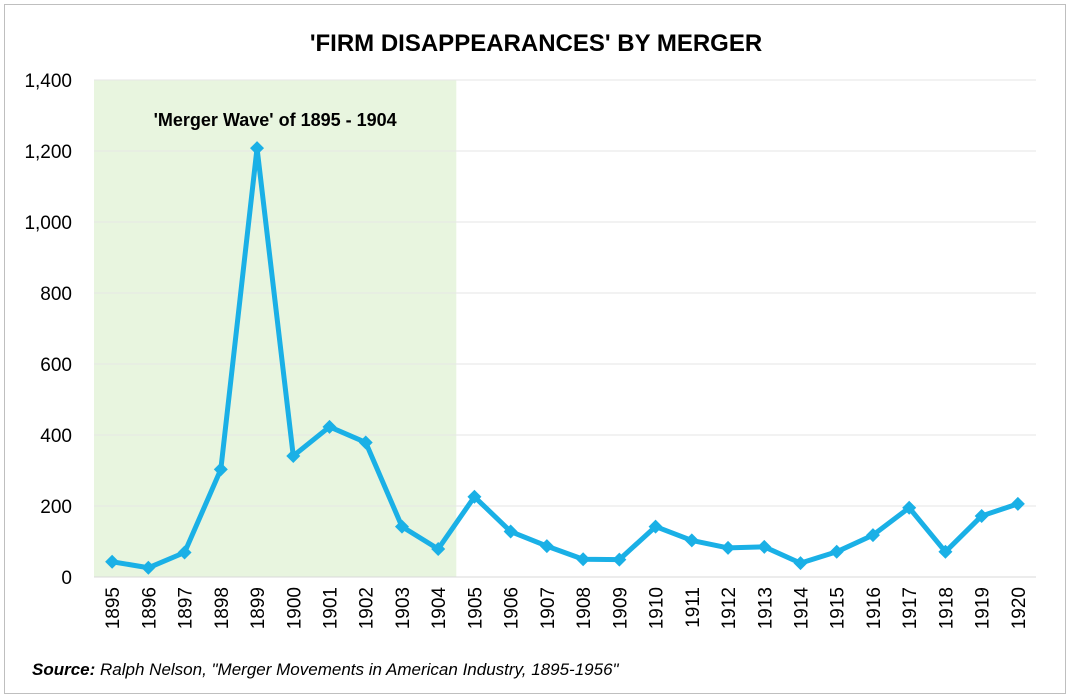 The height and width of the screenshot is (700, 1072). What do you see at coordinates (838, 608) in the screenshot?
I see `x-tick-label: 1915` at bounding box center [838, 608].